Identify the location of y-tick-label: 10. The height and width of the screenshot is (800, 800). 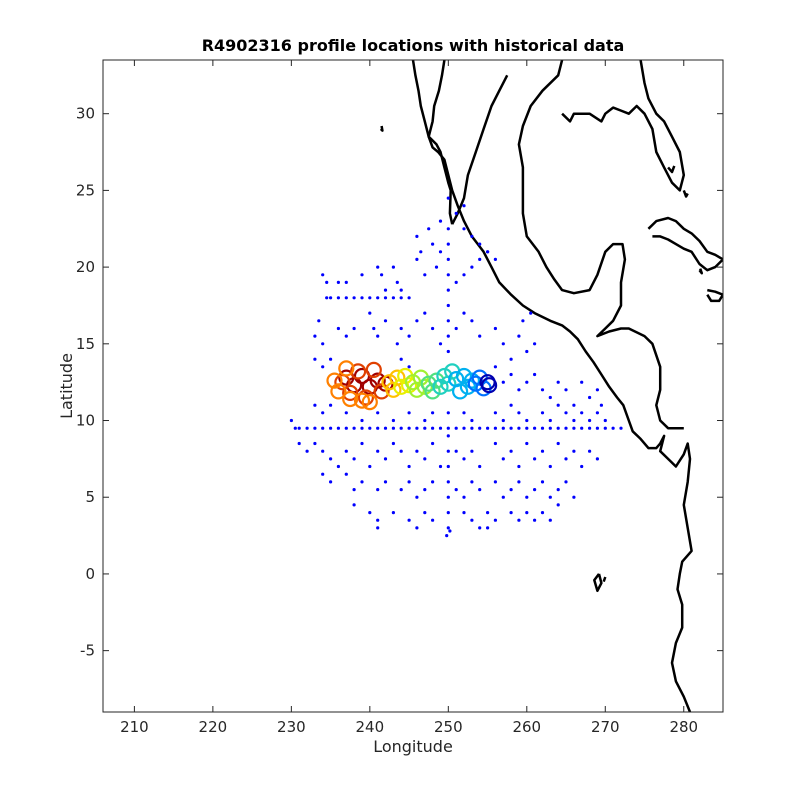
(85, 421).